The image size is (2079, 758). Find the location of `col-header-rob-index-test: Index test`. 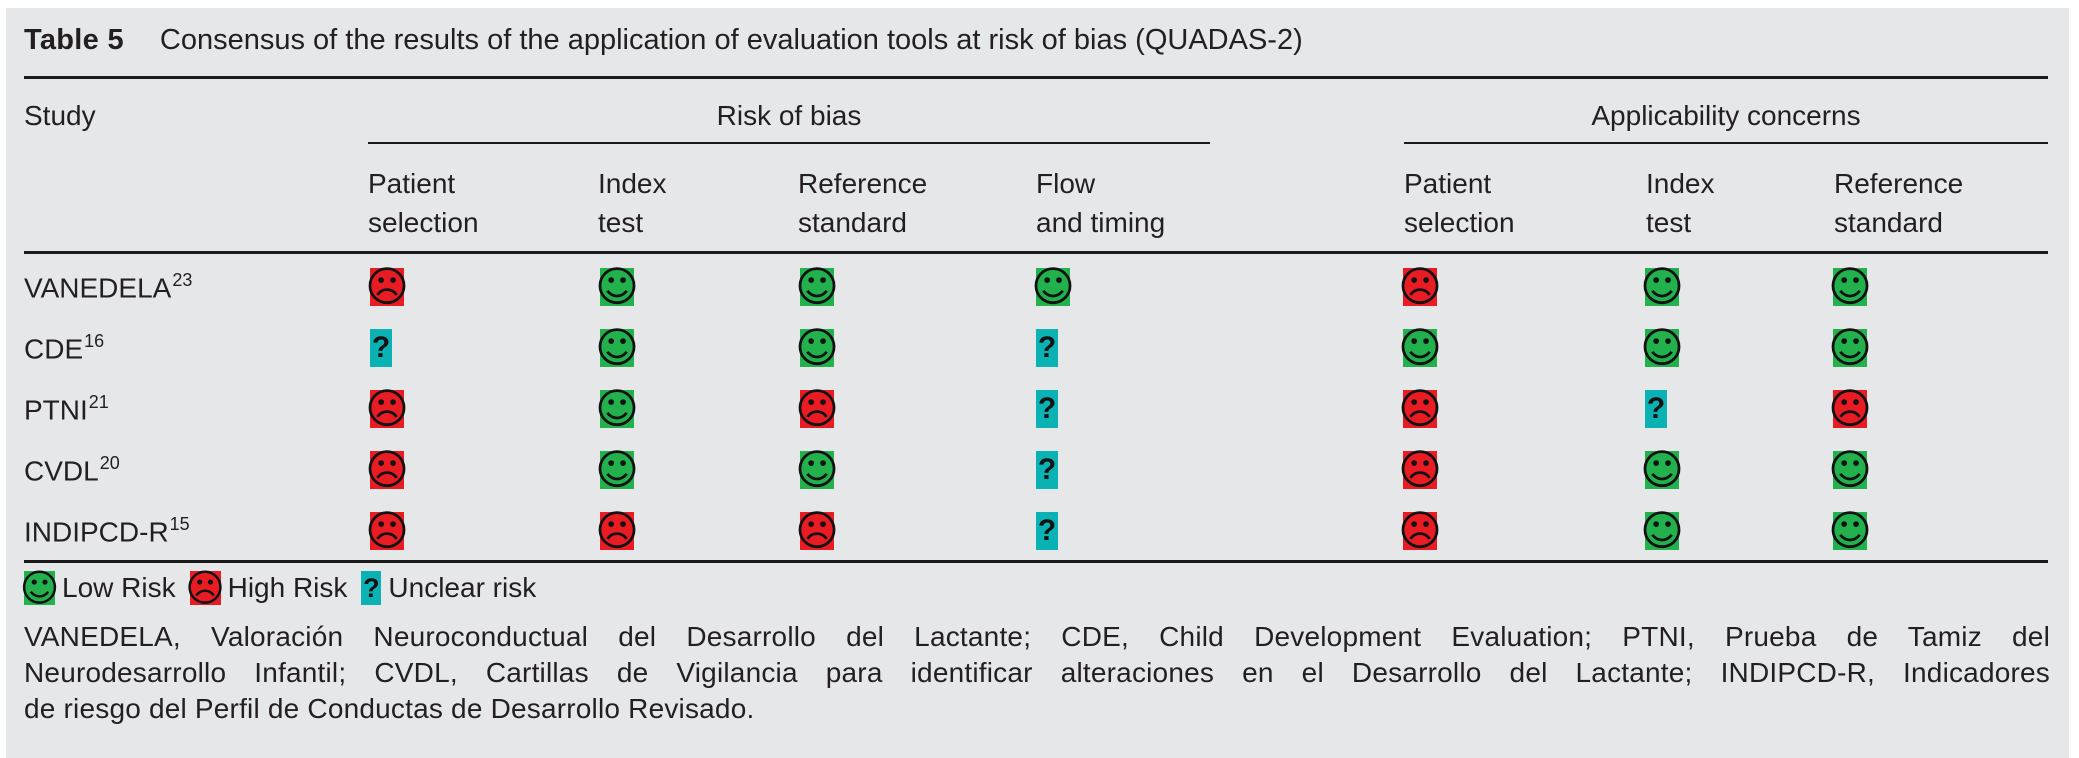

col-header-rob-index-test: Index test is located at coordinates (632, 203).